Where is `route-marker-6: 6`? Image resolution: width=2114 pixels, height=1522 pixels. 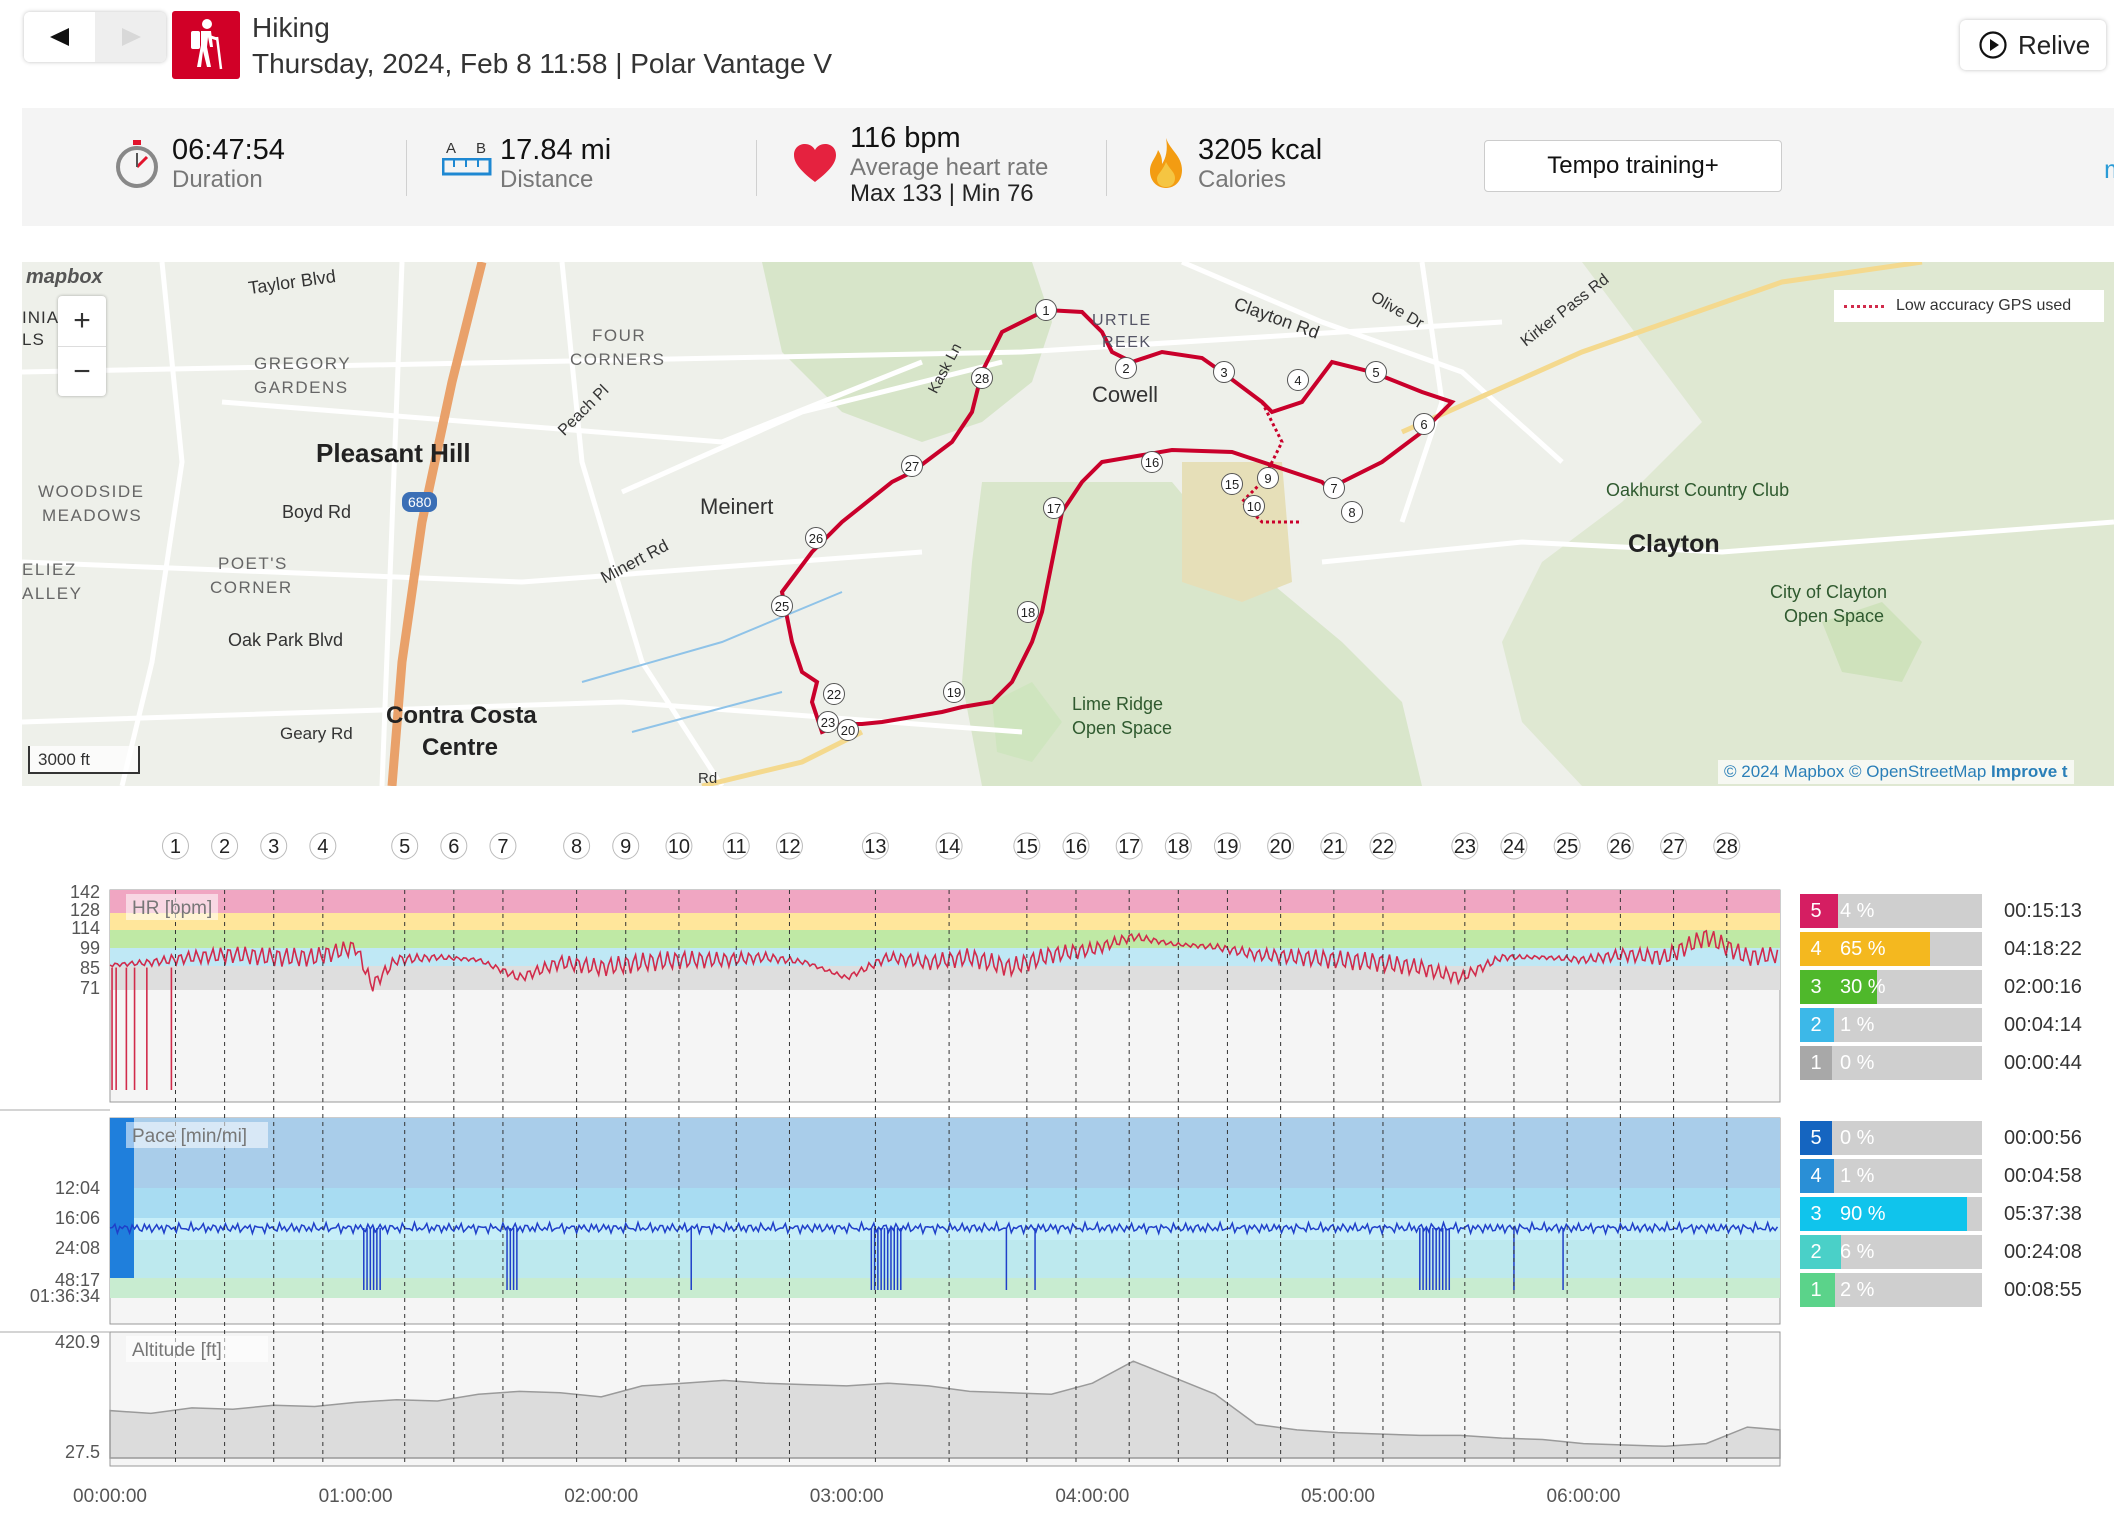 route-marker-6: 6 is located at coordinates (1424, 424).